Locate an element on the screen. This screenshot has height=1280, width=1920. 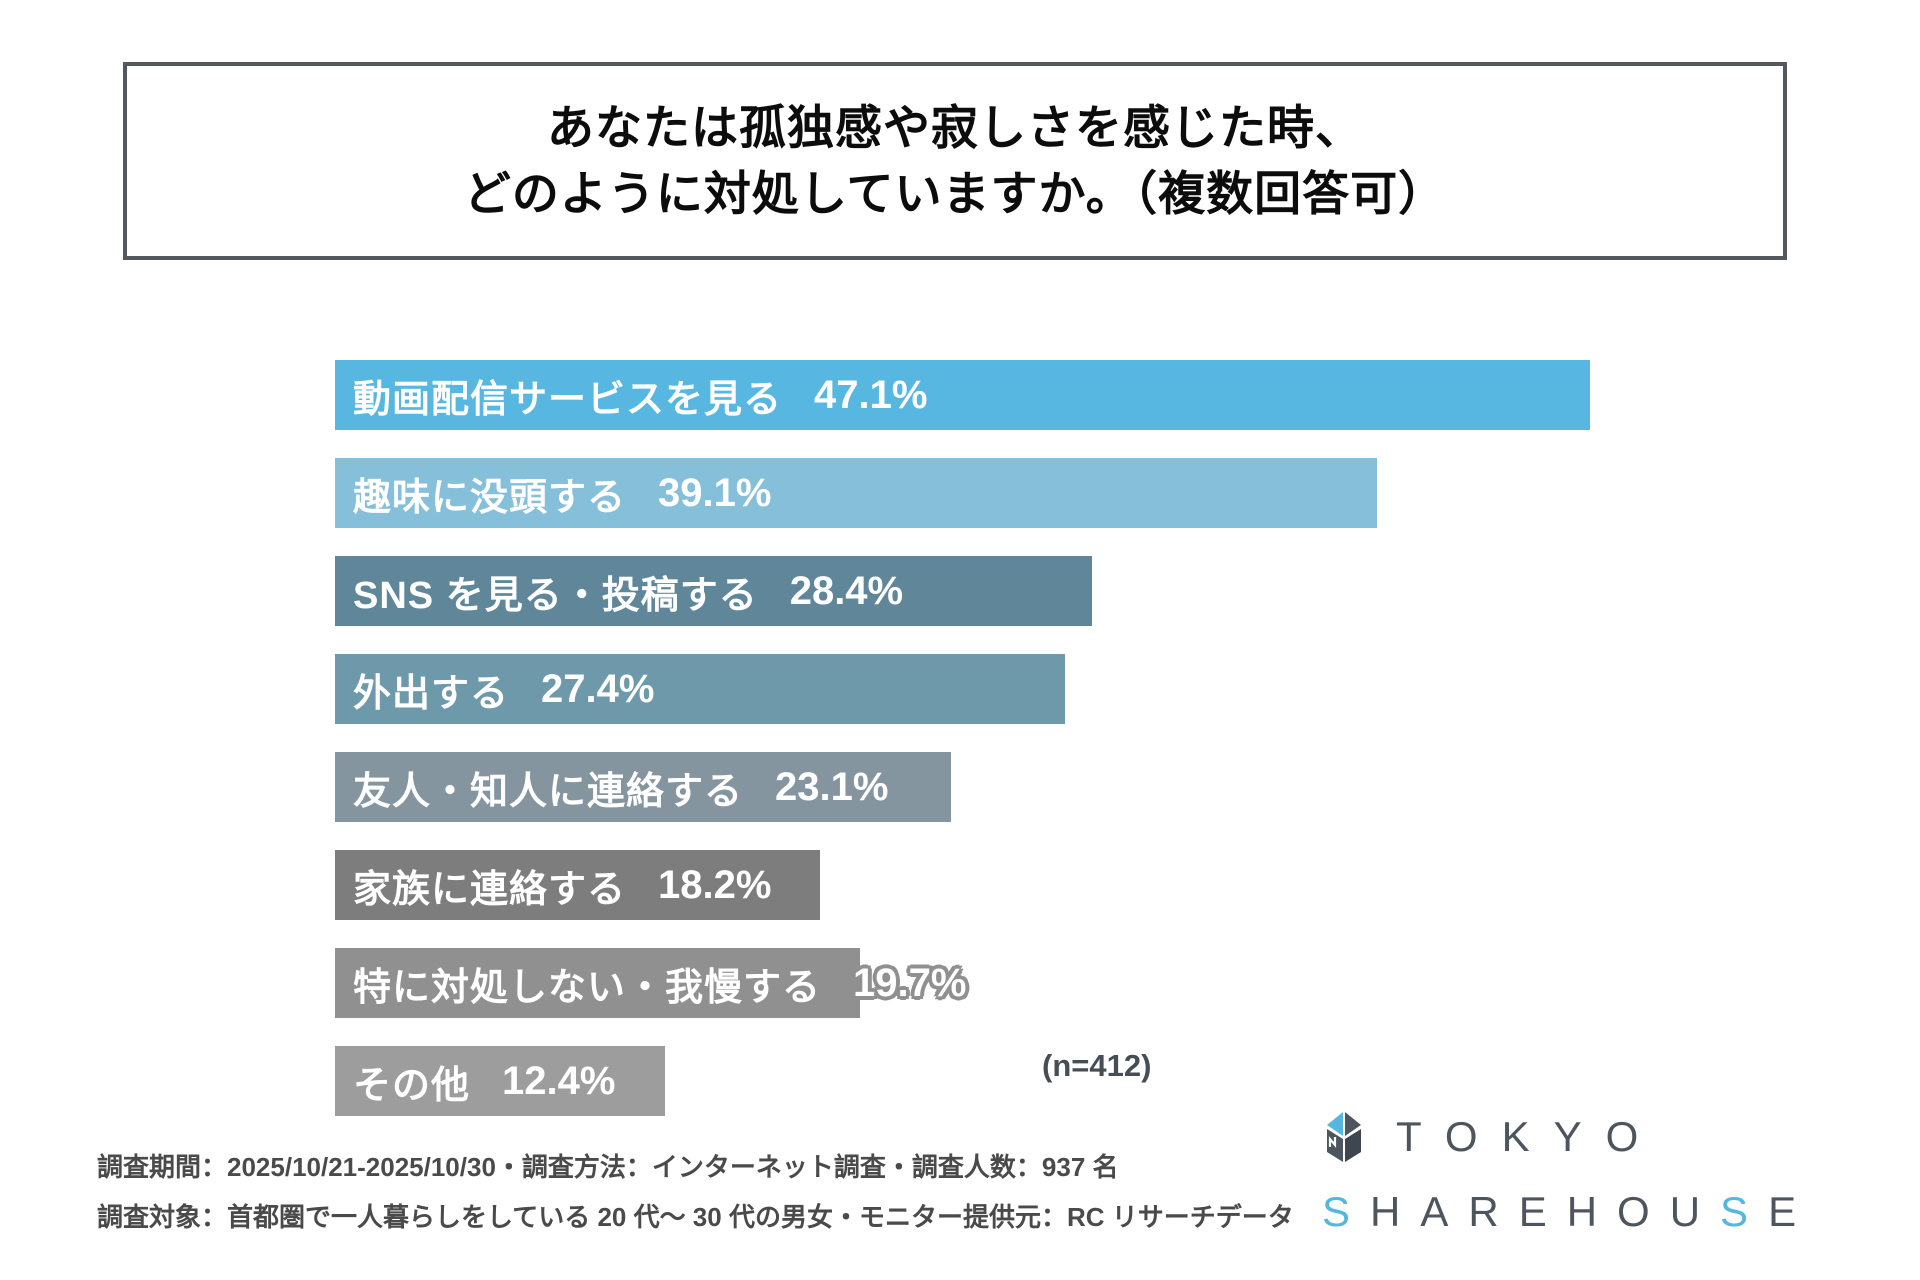
bar-value: 23.1% is located at coordinates (832, 786).